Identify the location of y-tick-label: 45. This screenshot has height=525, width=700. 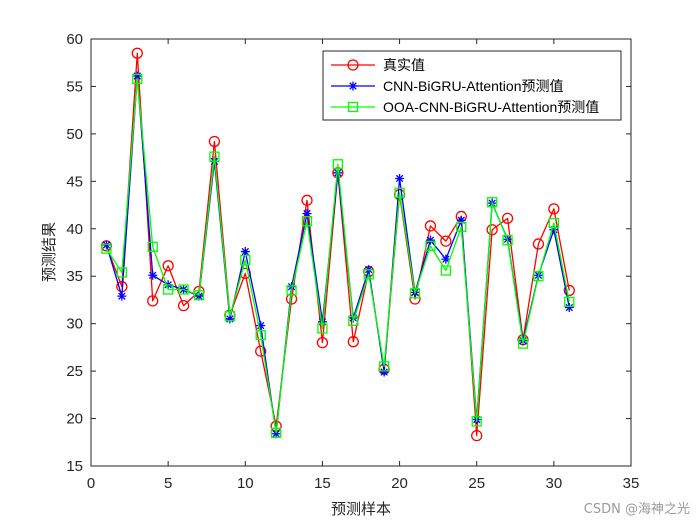
(74, 181).